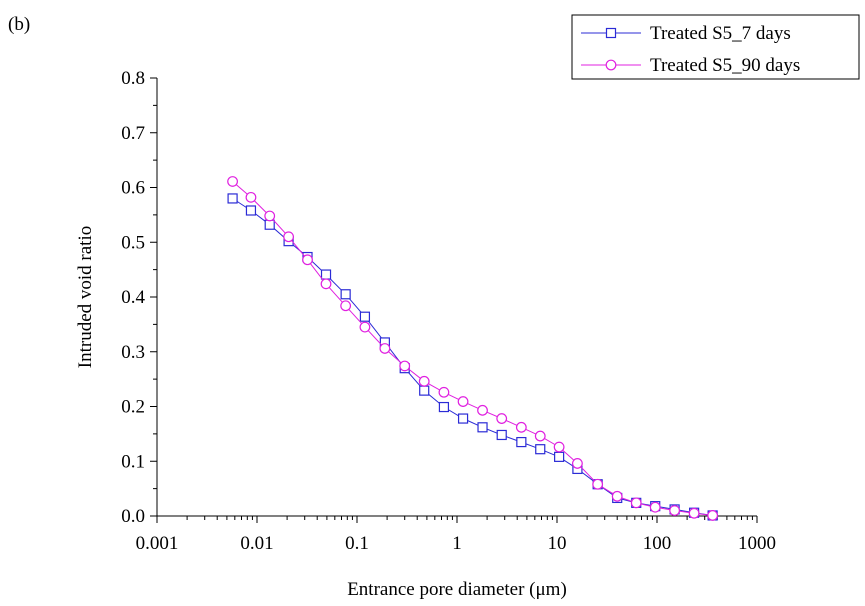  I want to click on x-ticks: 0.001 0.01 0.1 1 10 100 1000, so click(456, 535).